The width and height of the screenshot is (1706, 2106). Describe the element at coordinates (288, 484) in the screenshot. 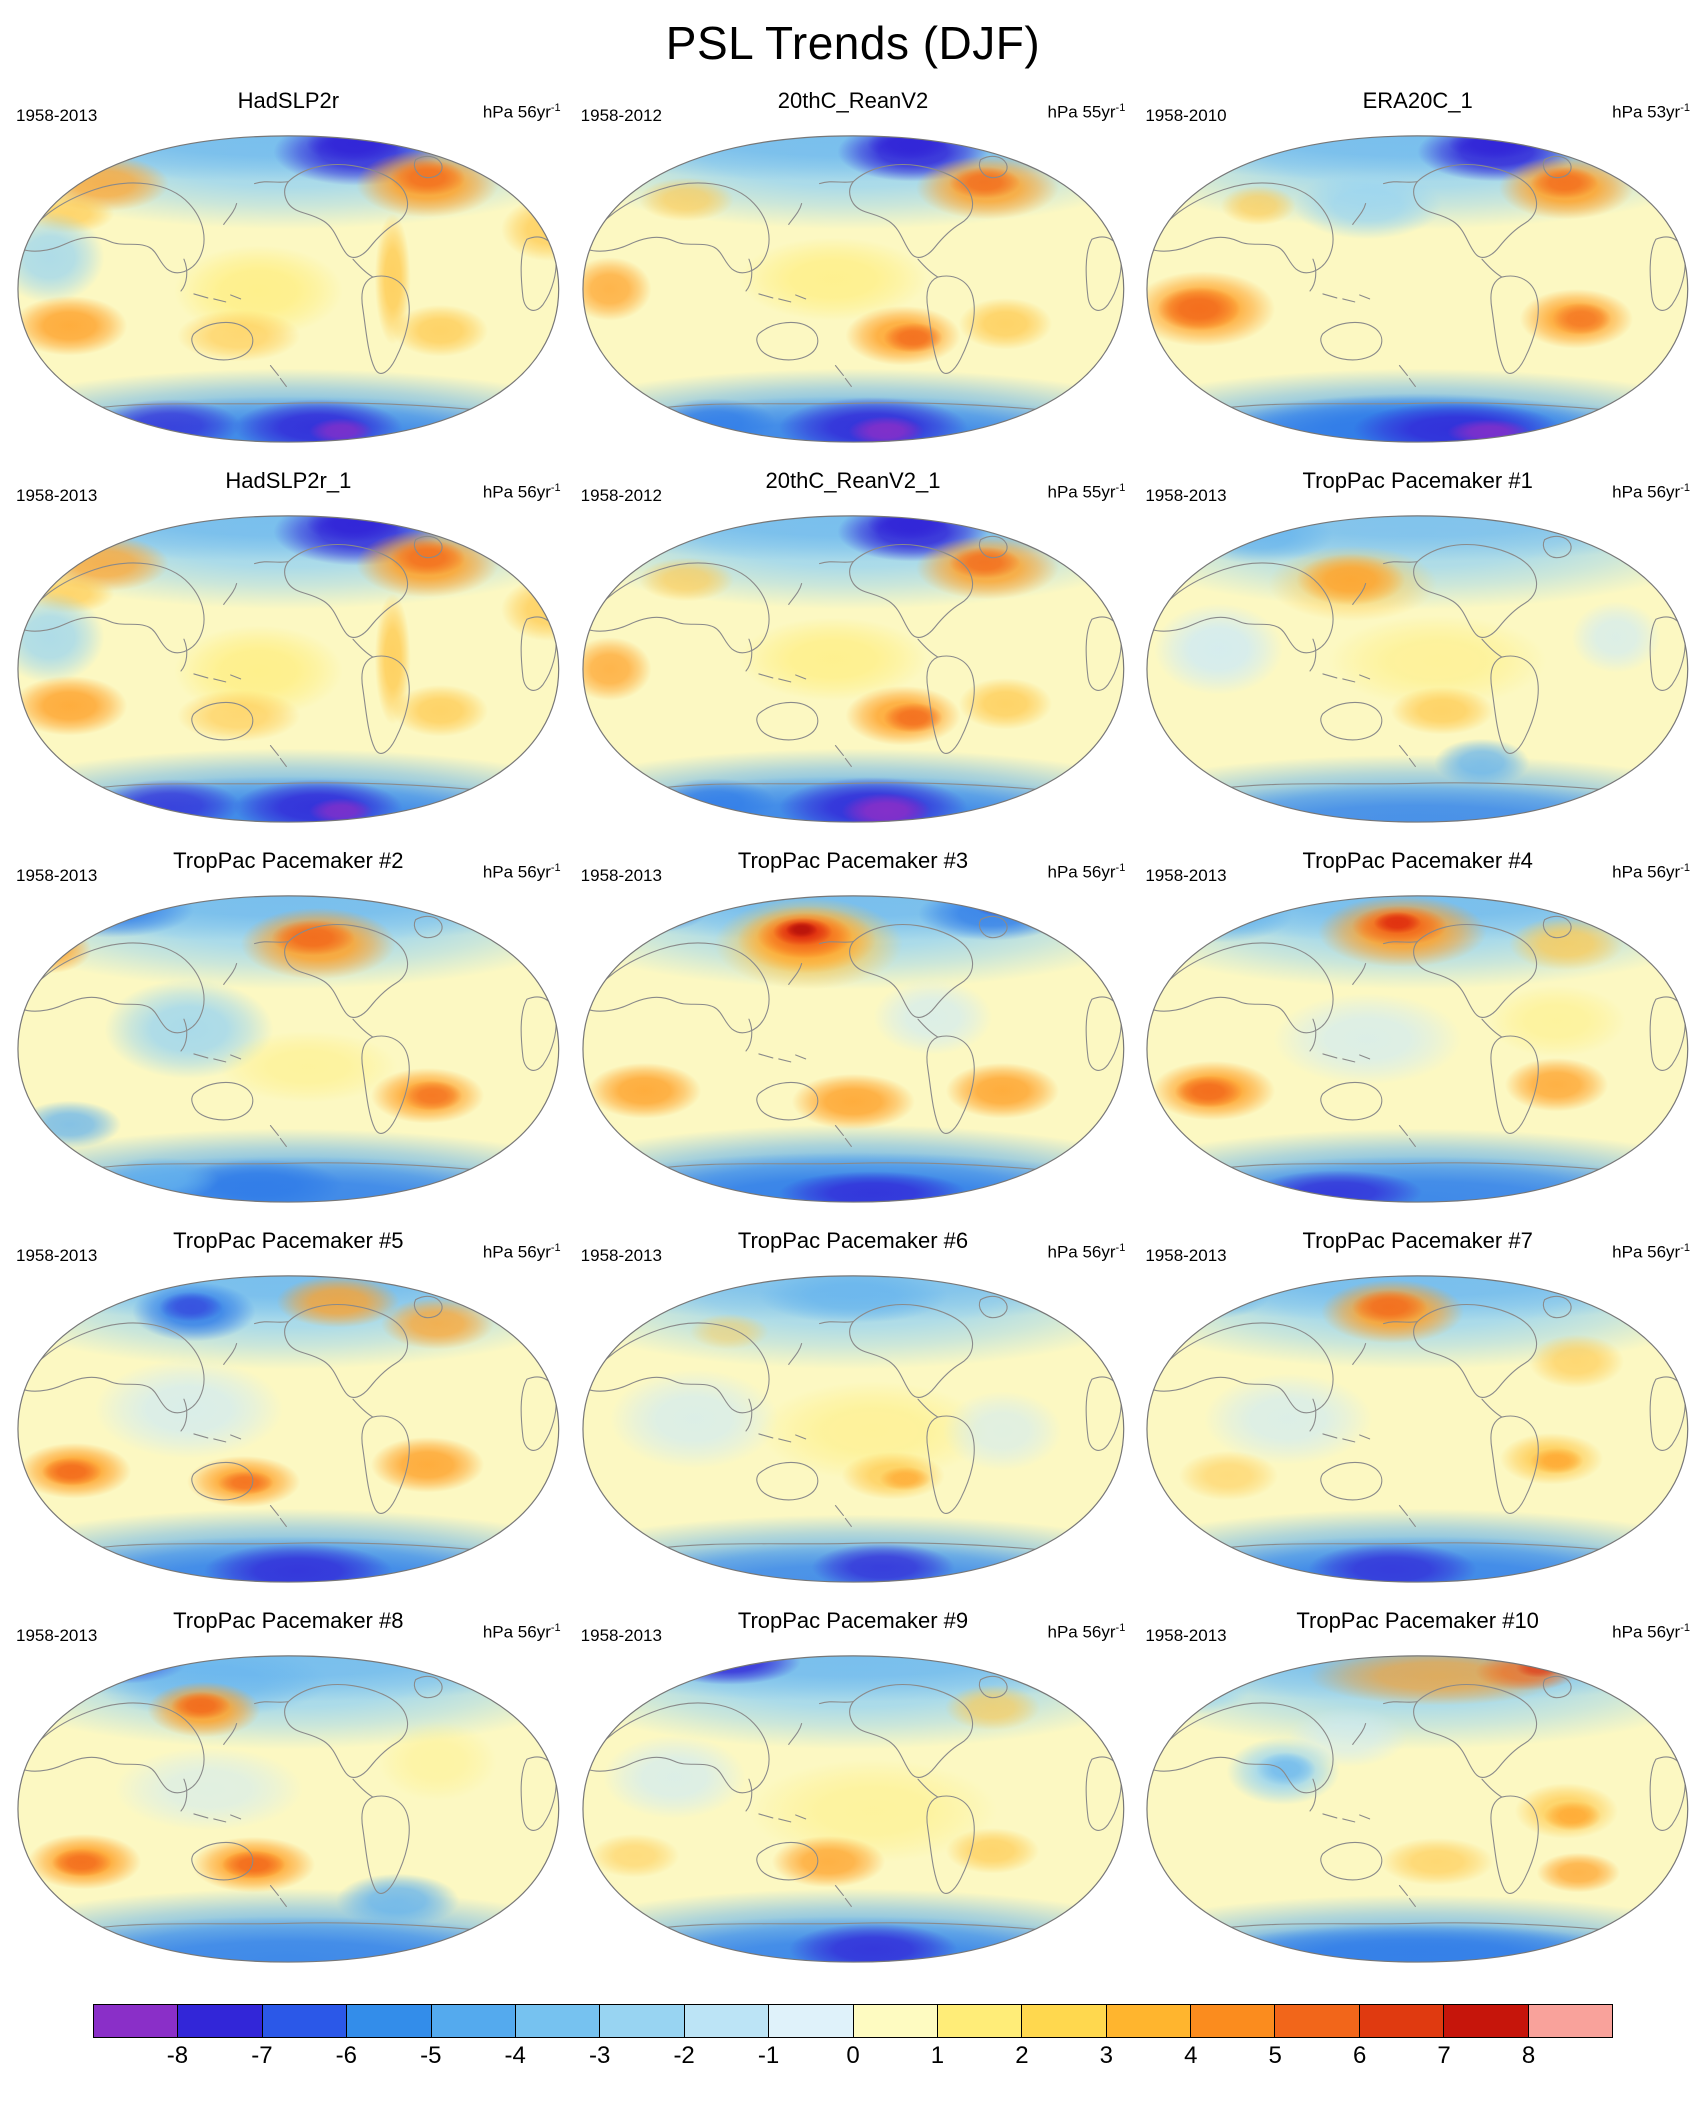

I see `panel-header: 1958-2013 HadSLP2r_1 hPa 56yr-1` at that location.